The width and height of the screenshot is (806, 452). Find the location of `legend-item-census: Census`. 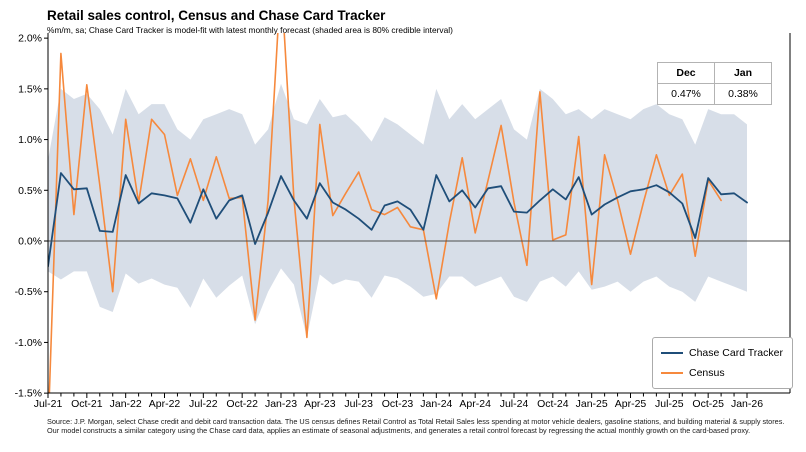

legend-item-census: Census is located at coordinates (723, 373).